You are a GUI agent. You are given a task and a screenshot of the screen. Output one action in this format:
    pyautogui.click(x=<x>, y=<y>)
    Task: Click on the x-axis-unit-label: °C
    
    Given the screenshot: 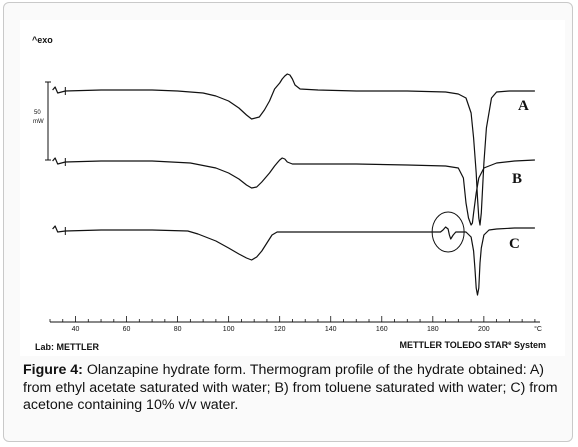 What is the action you would take?
    pyautogui.click(x=538, y=329)
    